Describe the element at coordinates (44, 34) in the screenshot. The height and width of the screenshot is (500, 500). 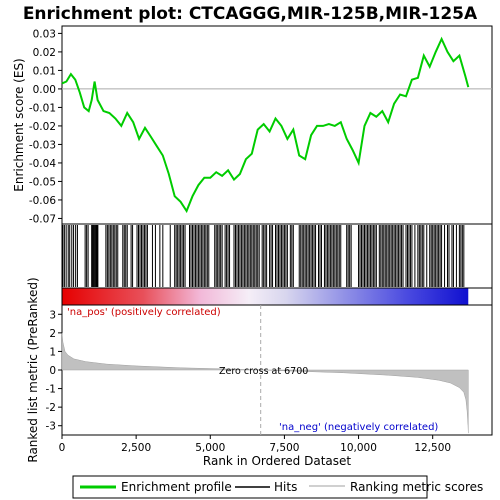
I see `es-y-tick-label: 0.03` at that location.